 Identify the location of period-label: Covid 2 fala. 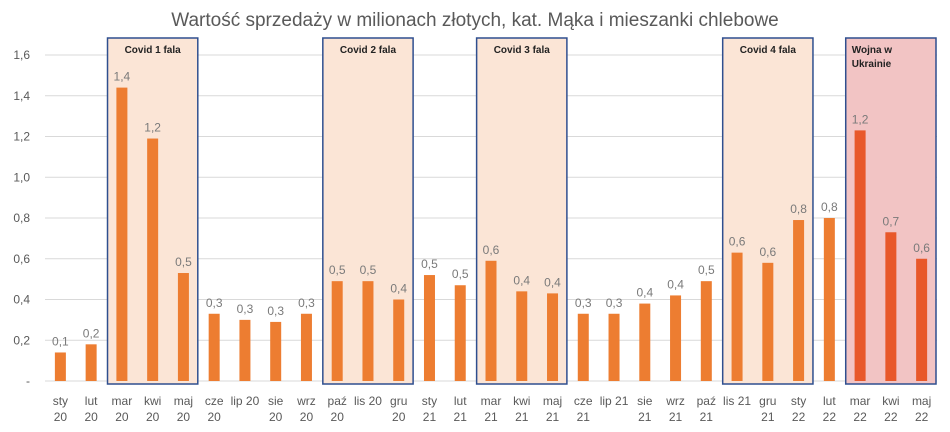
(368, 50).